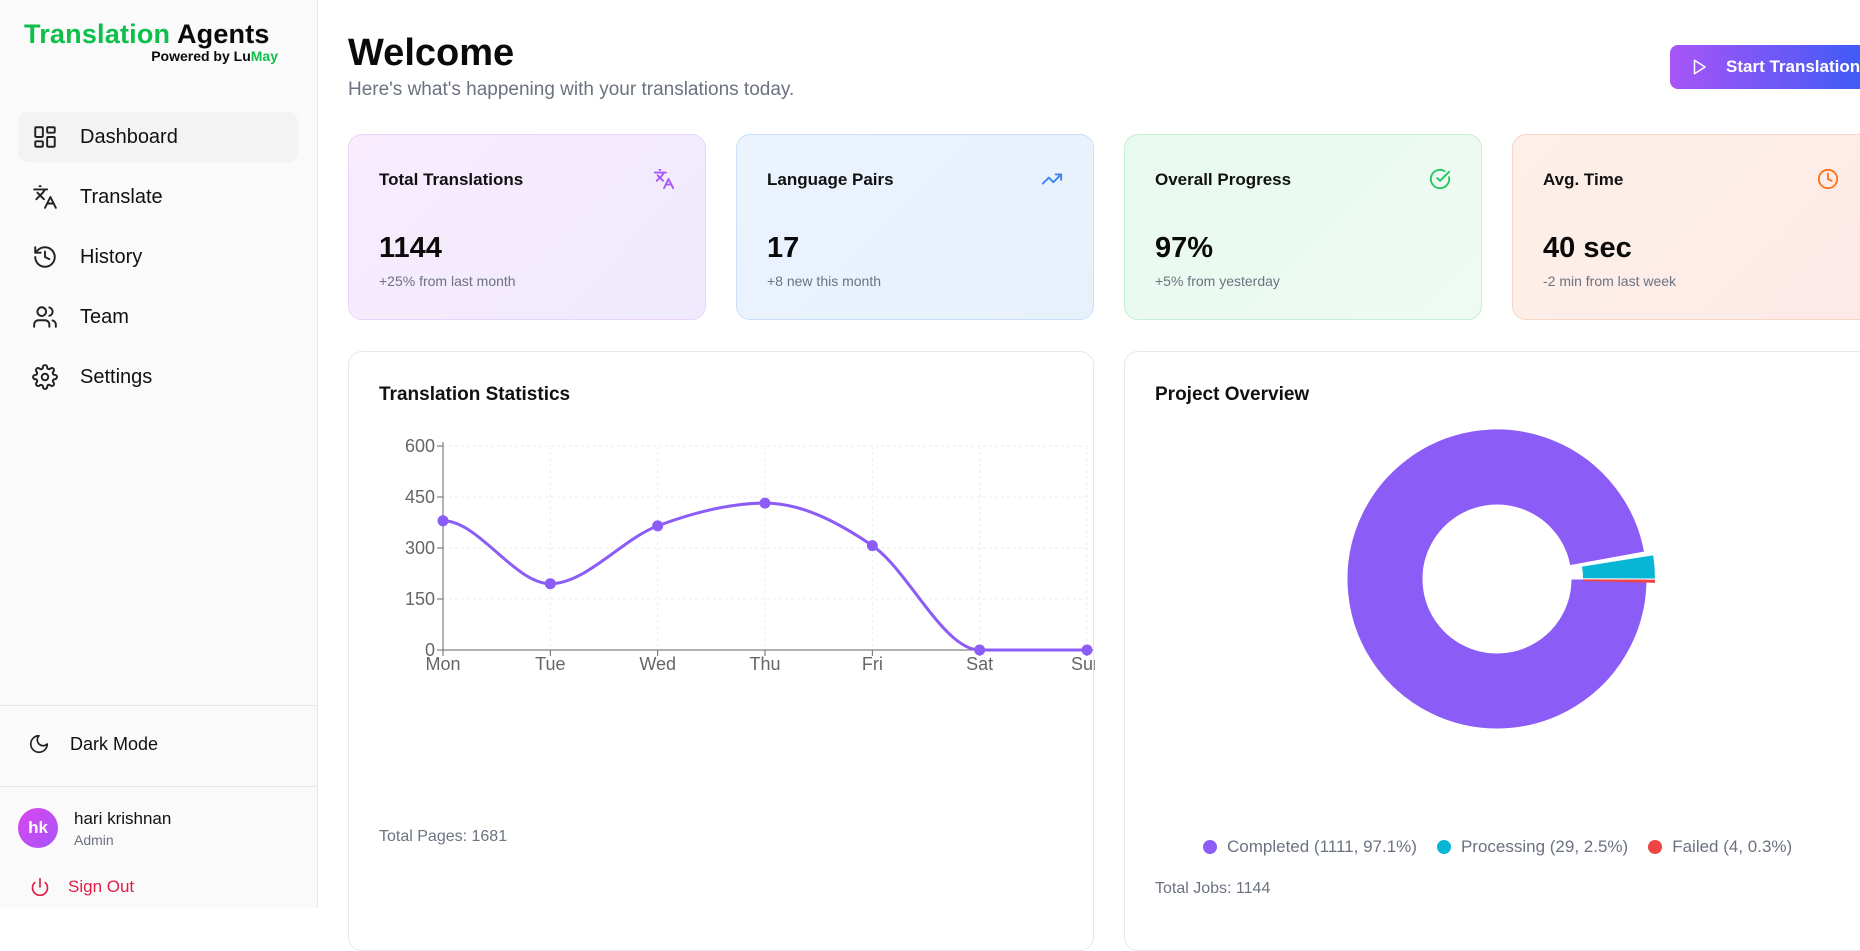 The image size is (1860, 951). I want to click on x-tick-label: Tue, so click(550, 664).